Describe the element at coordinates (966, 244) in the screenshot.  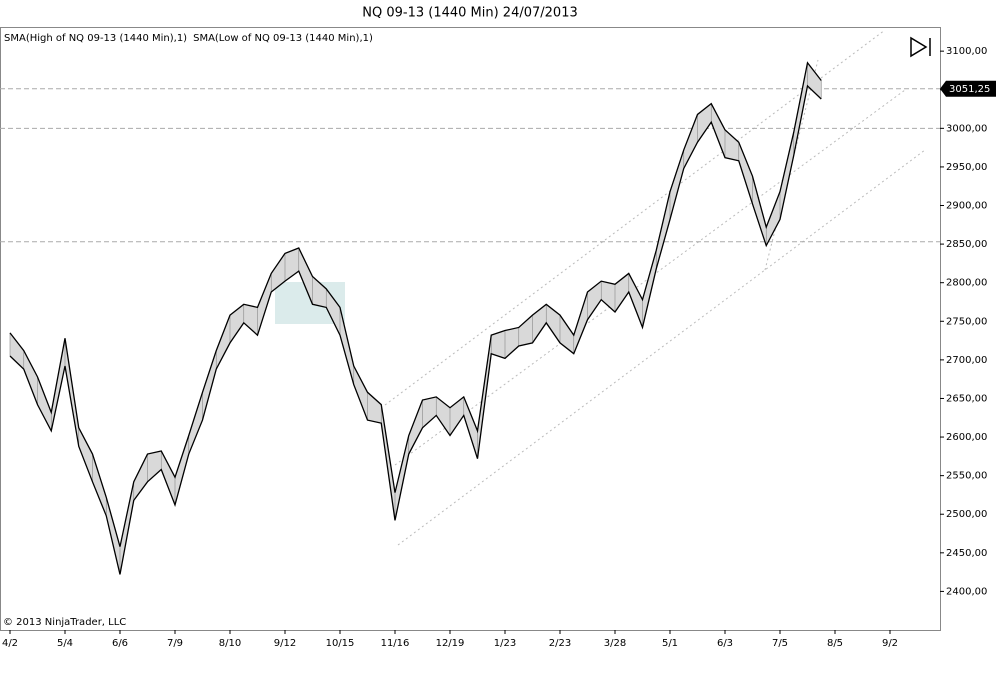
I see `y-tick-label: 2850,00` at that location.